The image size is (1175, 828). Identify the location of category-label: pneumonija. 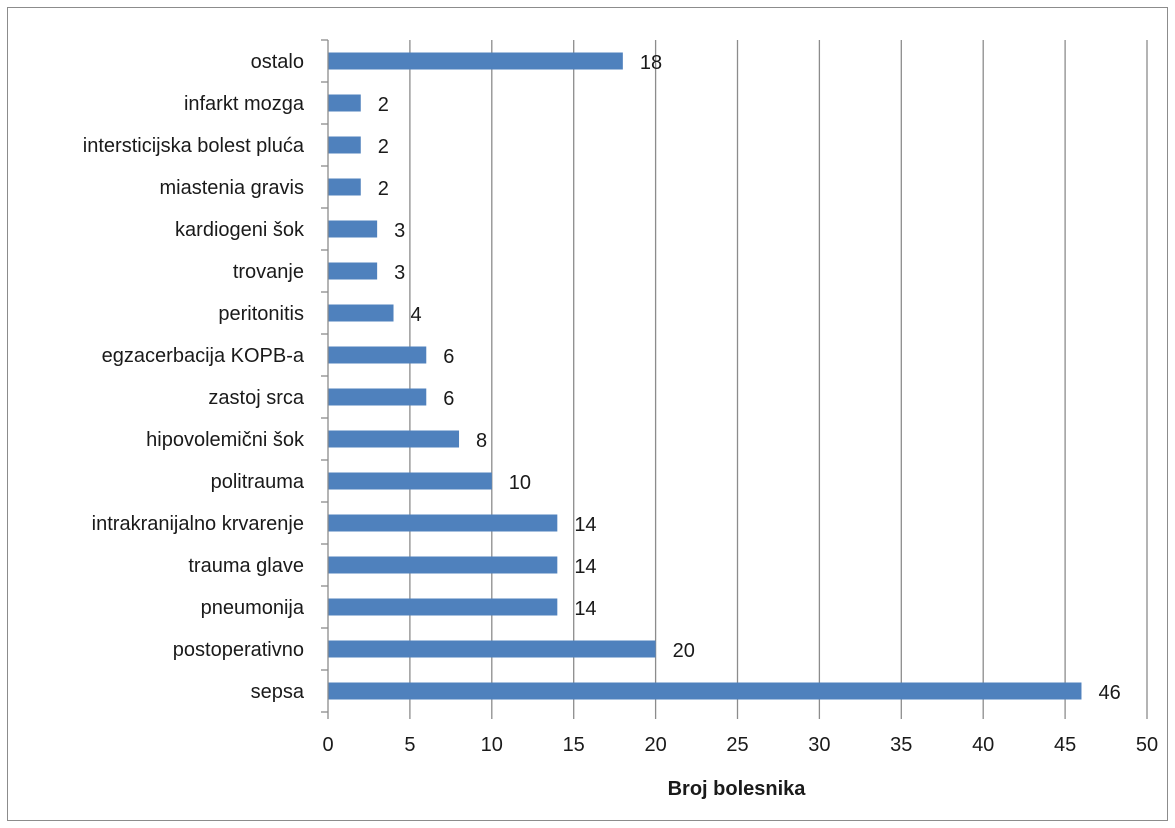
(253, 608).